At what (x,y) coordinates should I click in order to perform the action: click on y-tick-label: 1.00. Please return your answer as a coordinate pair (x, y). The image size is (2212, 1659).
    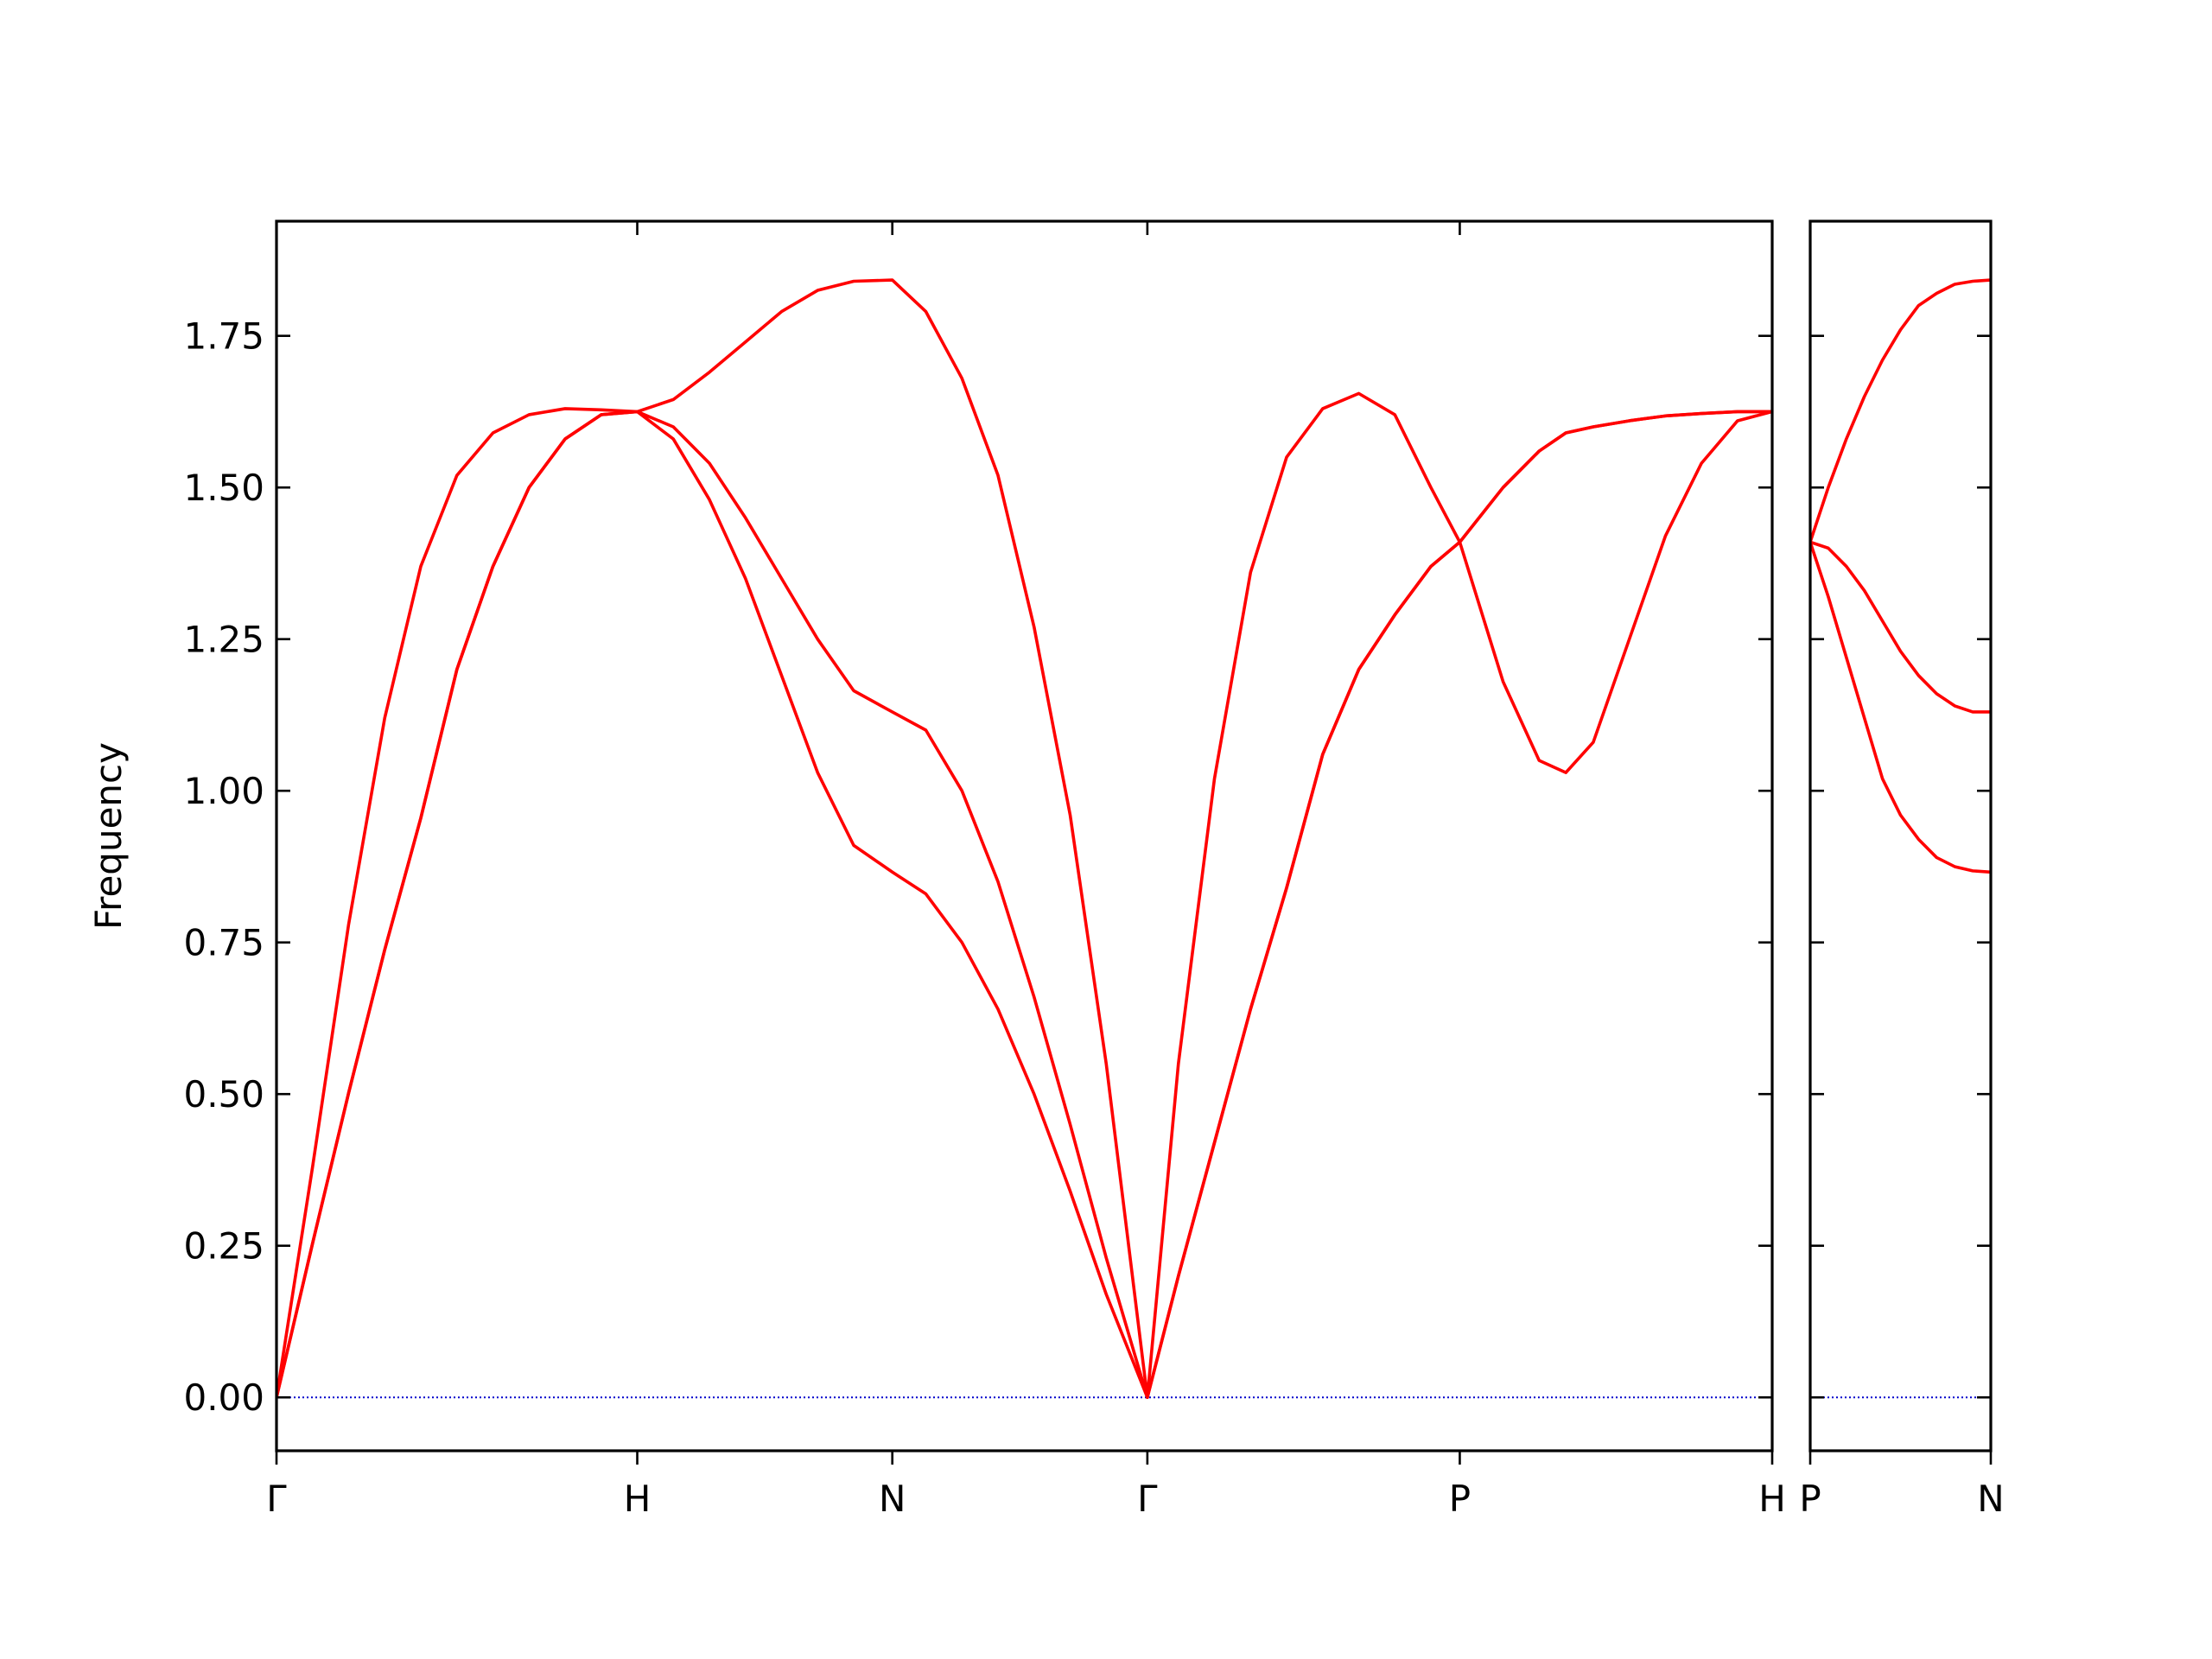
    Looking at the image, I should click on (223, 791).